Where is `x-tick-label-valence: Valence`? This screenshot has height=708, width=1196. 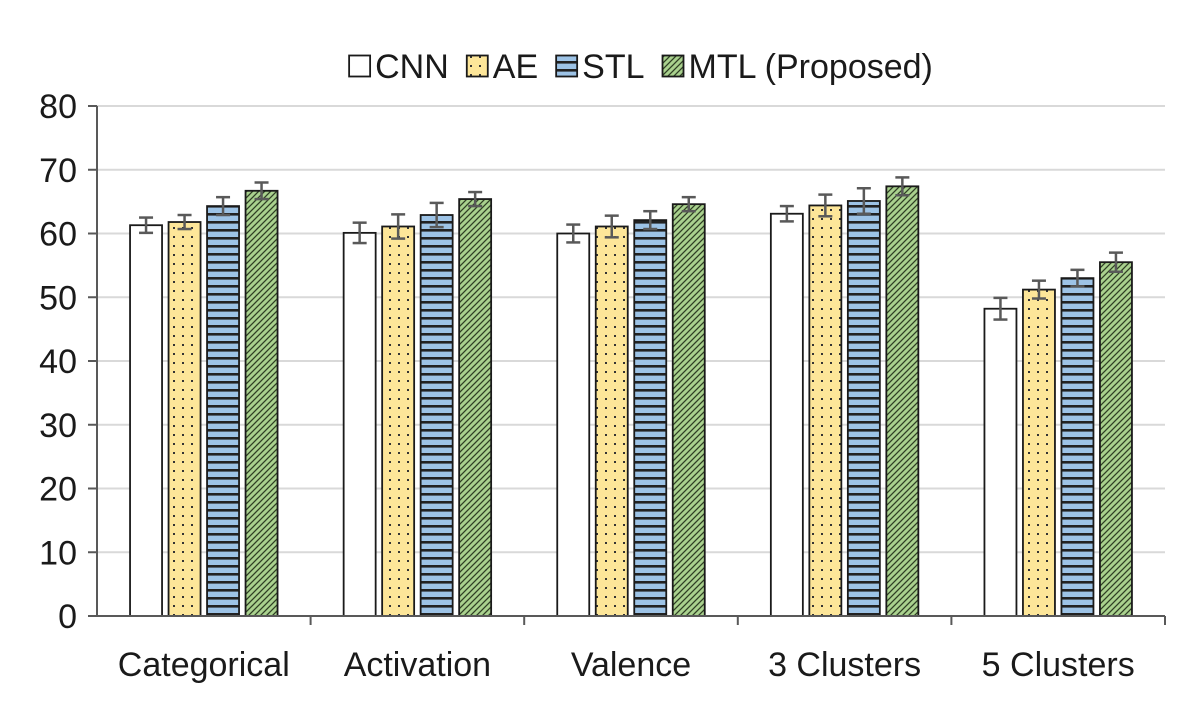
x-tick-label-valence: Valence is located at coordinates (631, 665).